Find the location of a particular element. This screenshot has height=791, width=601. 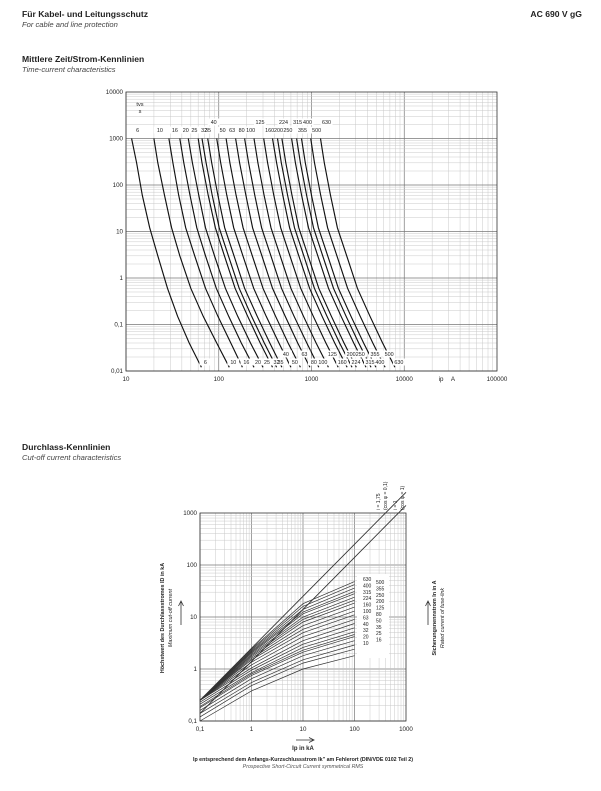

bottom-curve-label: 125 is located at coordinates (332, 355).